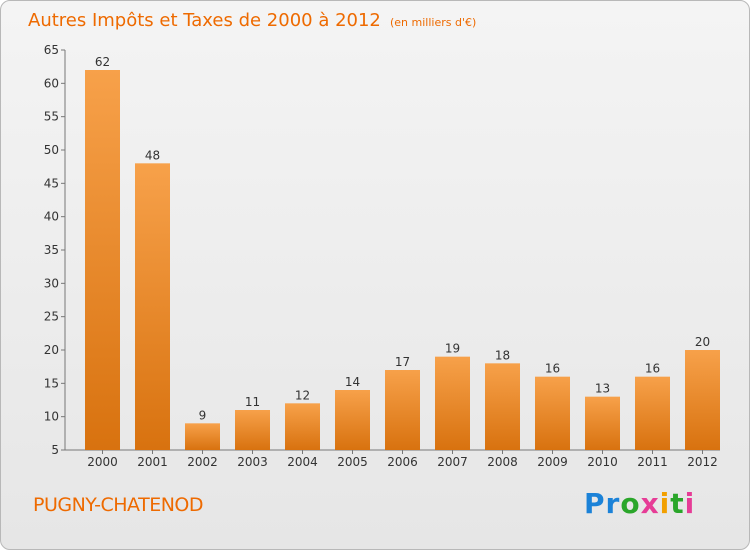 The width and height of the screenshot is (750, 550). Describe the element at coordinates (202, 436) in the screenshot. I see `bar-2002` at that location.